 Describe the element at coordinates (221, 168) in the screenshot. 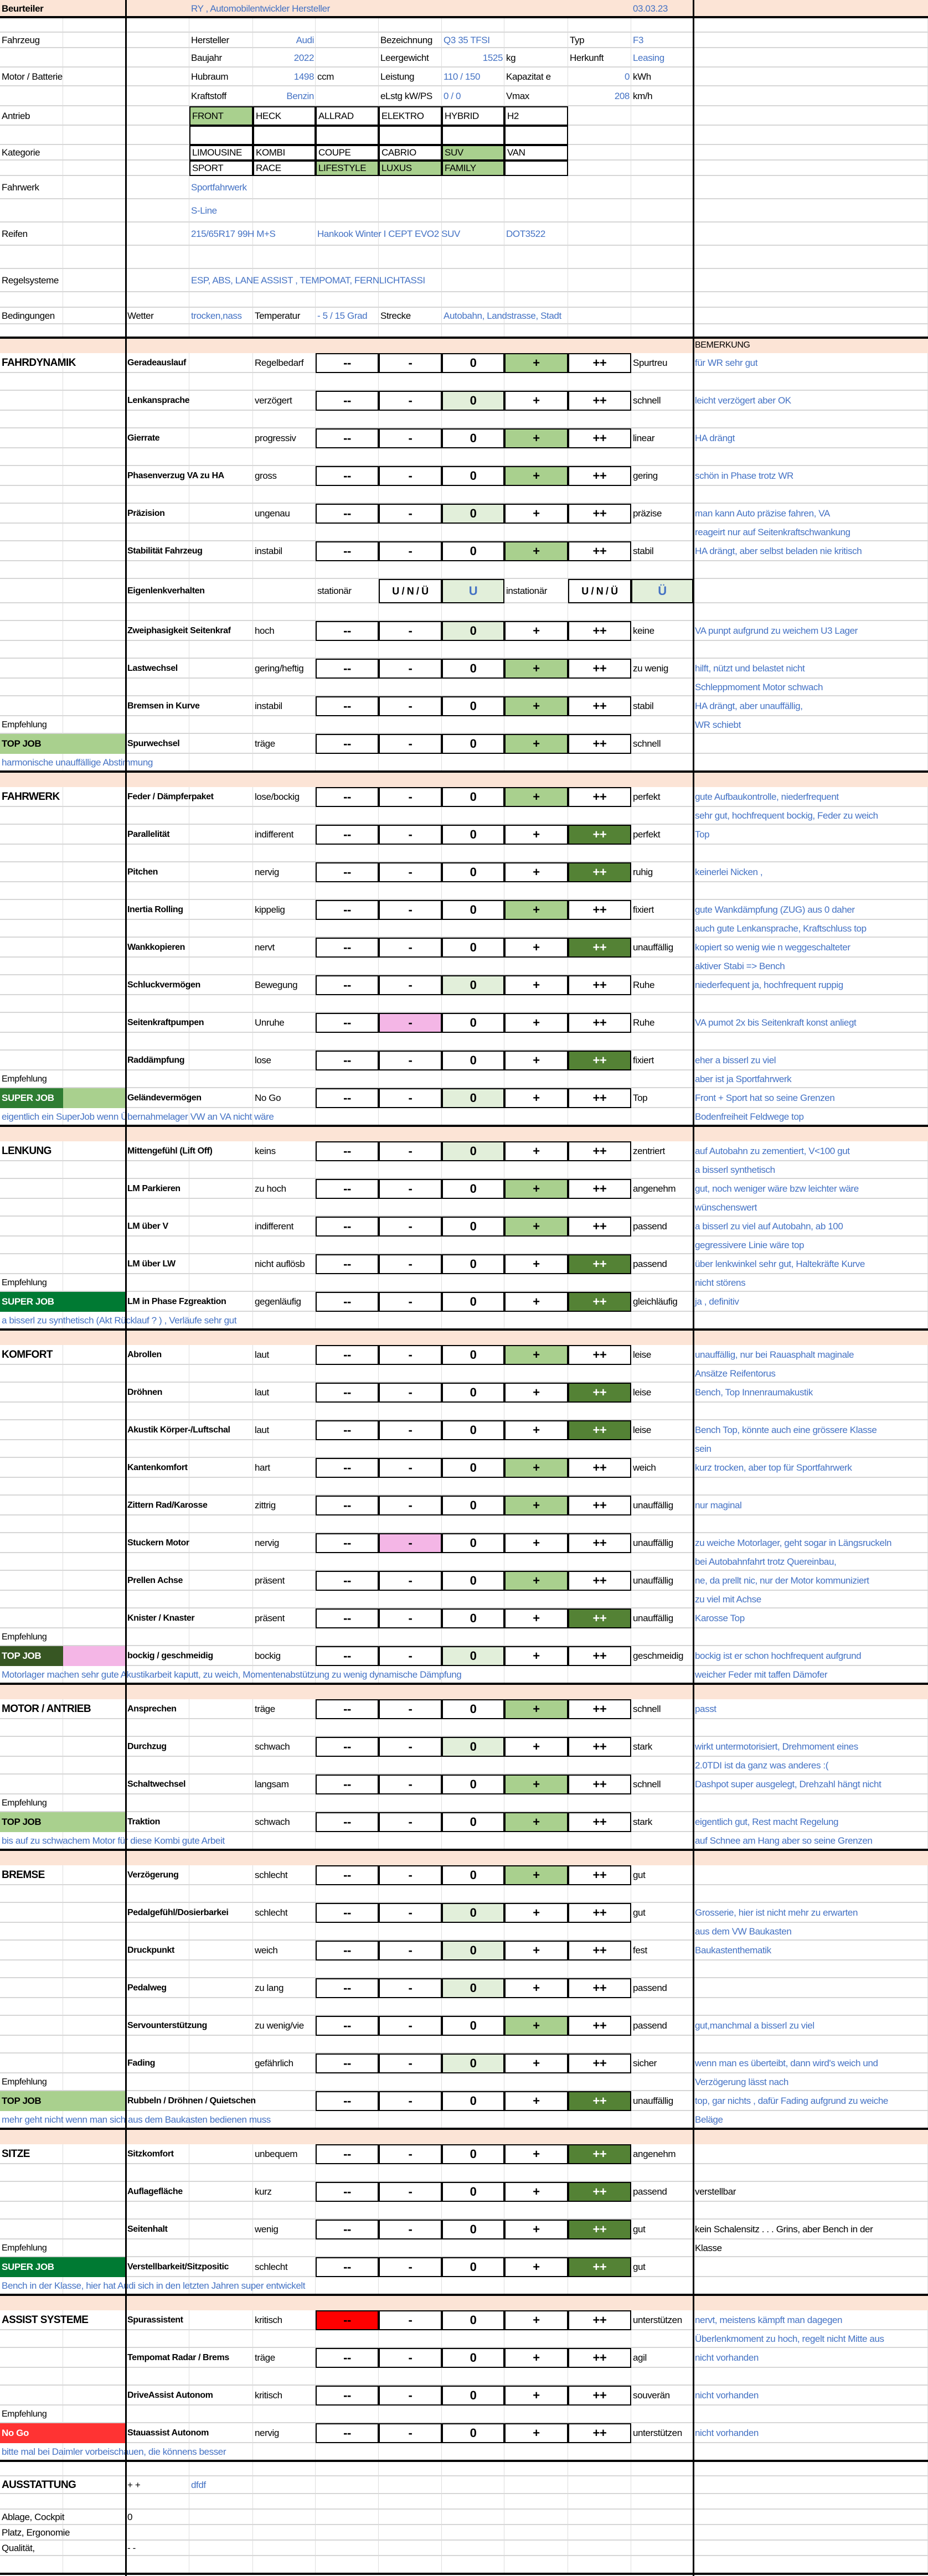

I see `option-box: SPORT` at that location.